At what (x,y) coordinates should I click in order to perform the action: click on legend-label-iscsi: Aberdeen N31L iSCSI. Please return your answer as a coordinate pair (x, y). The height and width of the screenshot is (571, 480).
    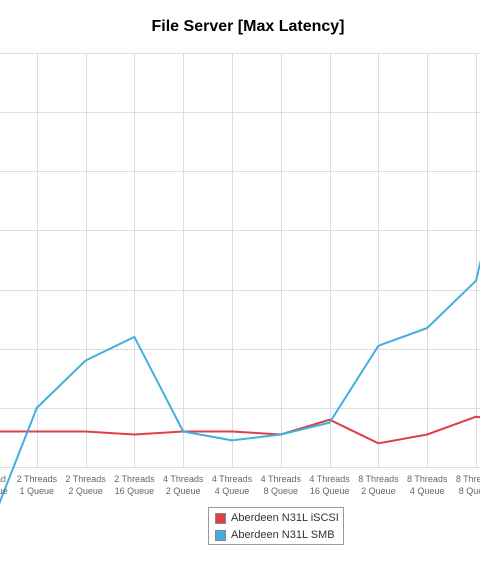
    Looking at the image, I should click on (285, 518).